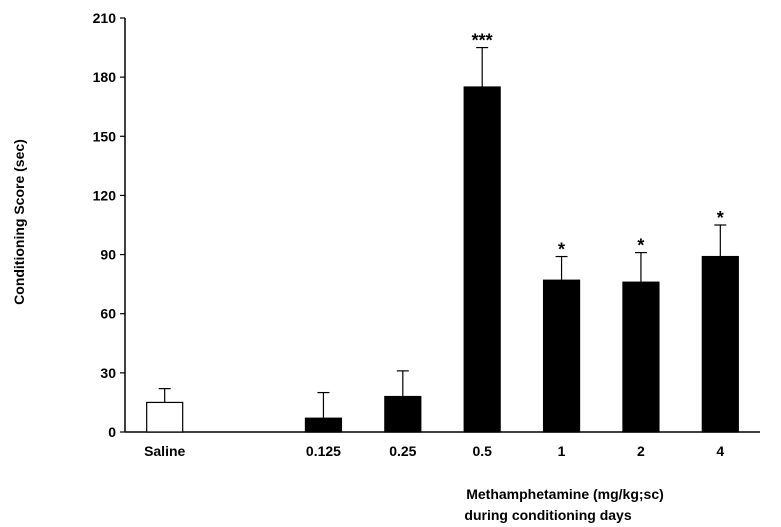 Image resolution: width=781 pixels, height=527 pixels. I want to click on x-tick-label: 0.25, so click(402, 451).